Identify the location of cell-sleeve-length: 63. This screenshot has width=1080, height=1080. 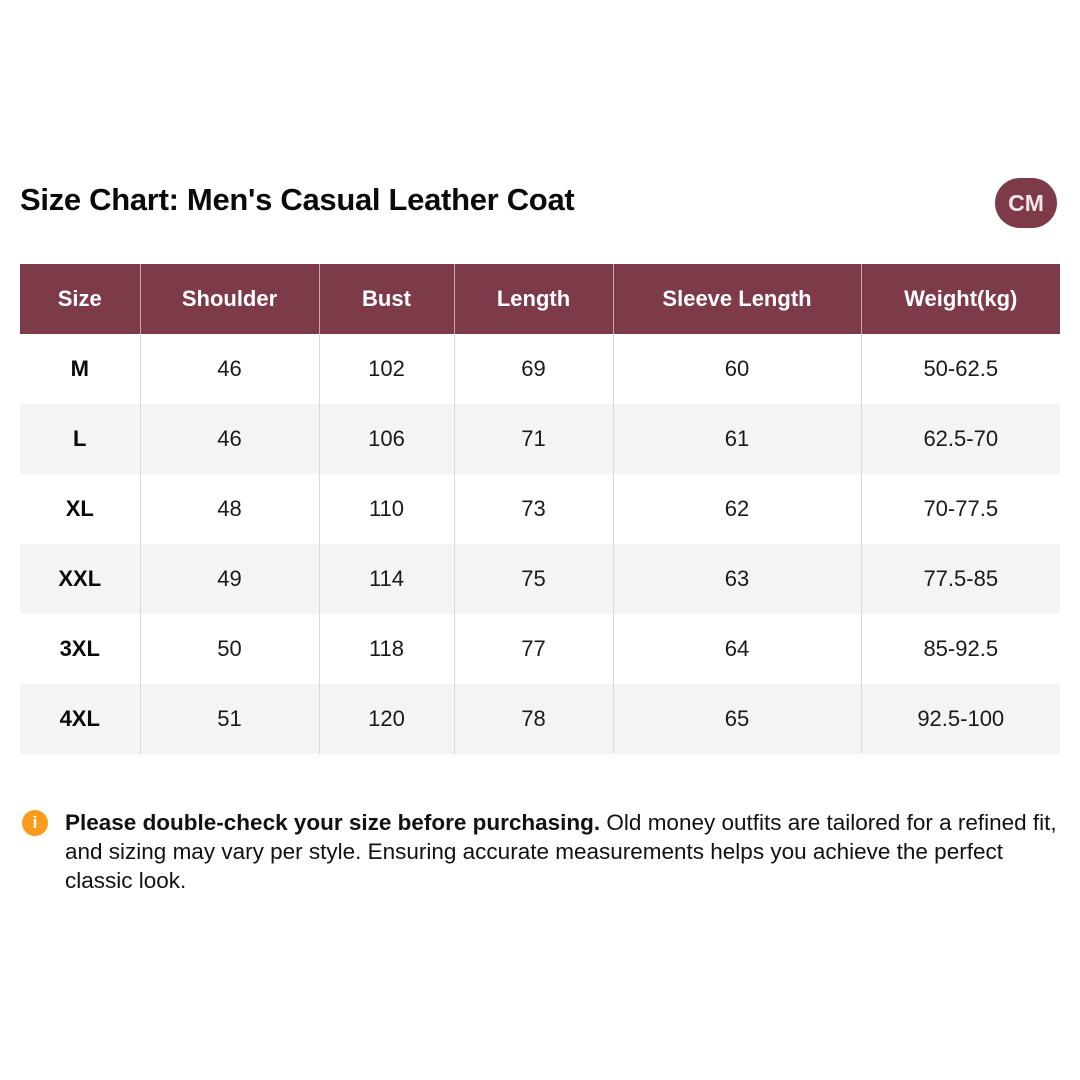
(736, 579).